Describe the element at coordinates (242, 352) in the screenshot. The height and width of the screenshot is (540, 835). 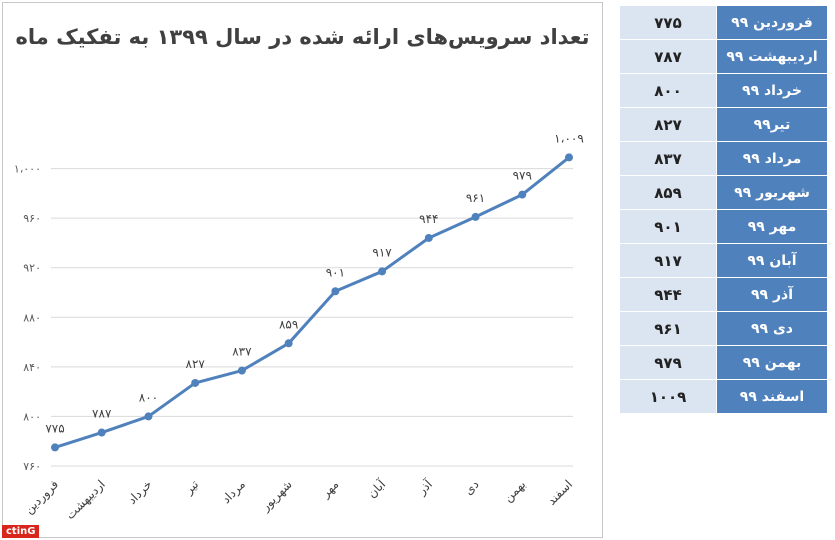
I see `data-label: ۸۳۷` at that location.